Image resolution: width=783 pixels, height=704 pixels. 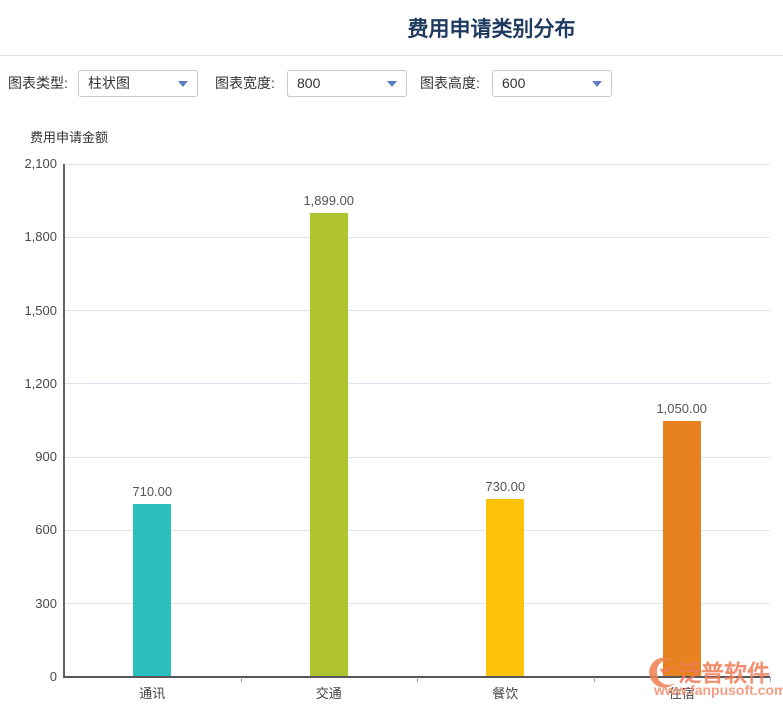 What do you see at coordinates (682, 408) in the screenshot?
I see `bar-value-label: 1,050.00` at bounding box center [682, 408].